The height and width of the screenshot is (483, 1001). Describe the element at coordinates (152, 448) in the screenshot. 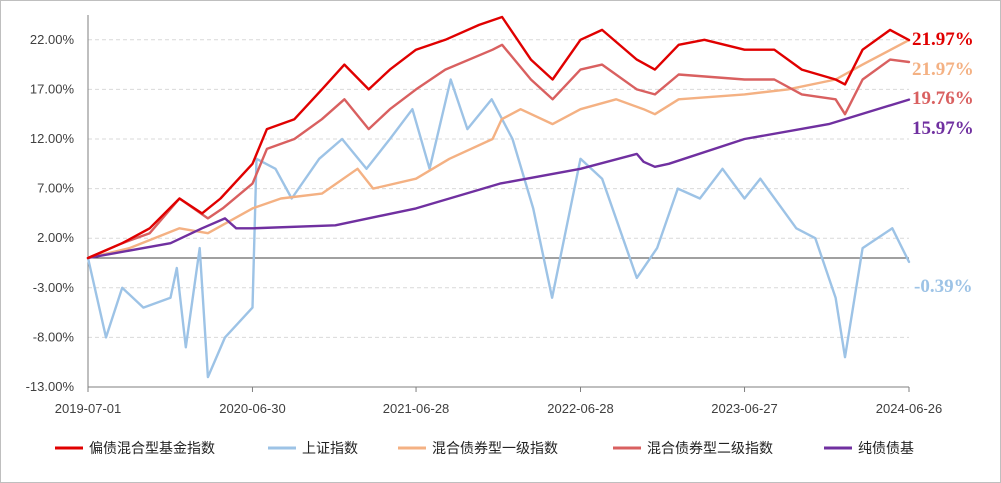

I see `legend-label-0: 偏债混合型基金指数` at that location.